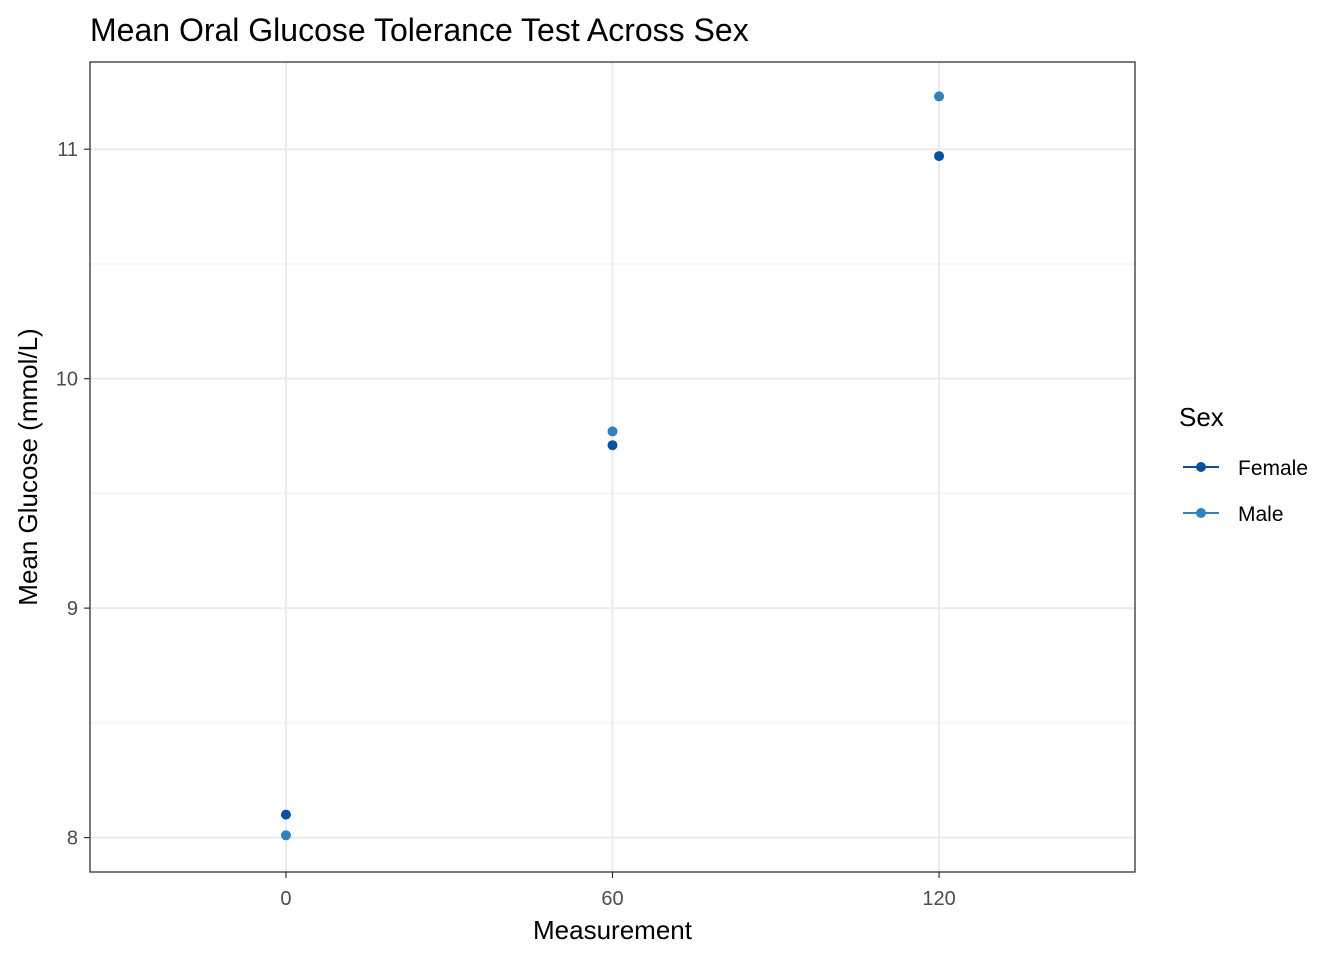 Image resolution: width=1344 pixels, height=960 pixels. What do you see at coordinates (67, 150) in the screenshot?
I see `y-tick-label: 11` at bounding box center [67, 150].